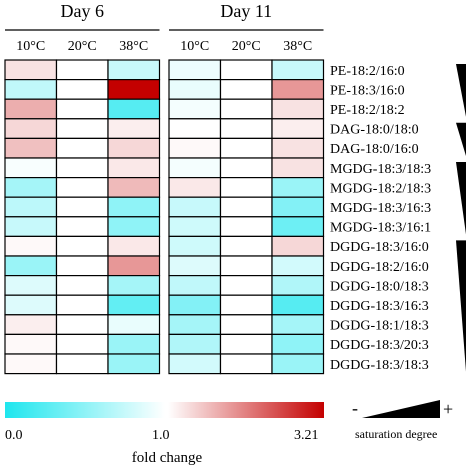 The image size is (471, 469). I want to click on row-label: PE-18:3/16:0, so click(367, 90).